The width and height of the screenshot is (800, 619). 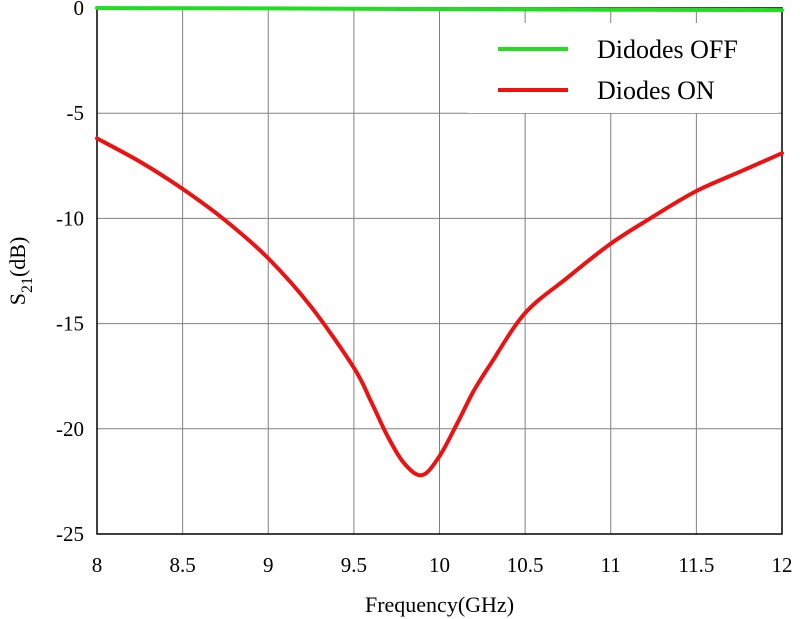 I want to click on x-tick-label: 8, so click(x=97, y=565).